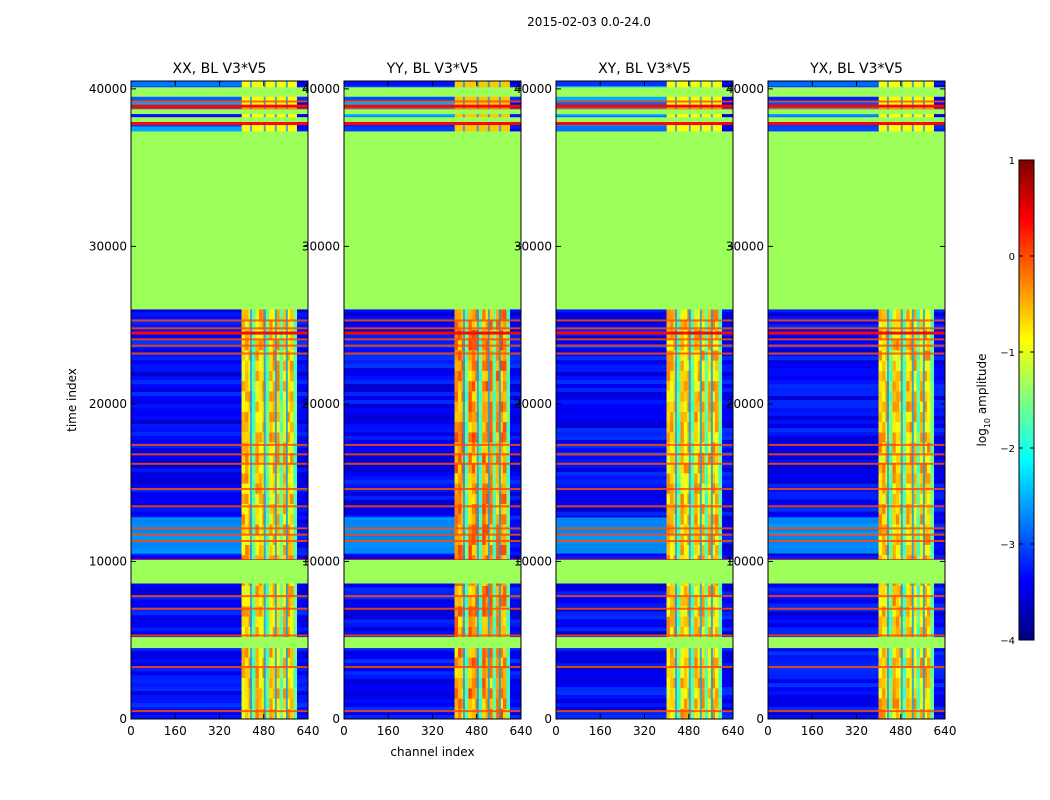  Describe the element at coordinates (219, 571) in the screenshot. I see `heatmap-flagged-block` at that location.